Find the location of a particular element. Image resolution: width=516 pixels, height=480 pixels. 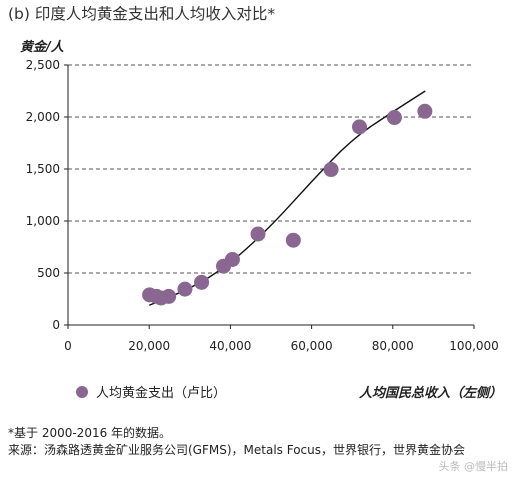

y-tick-label: 2,000 is located at coordinates (43, 117).